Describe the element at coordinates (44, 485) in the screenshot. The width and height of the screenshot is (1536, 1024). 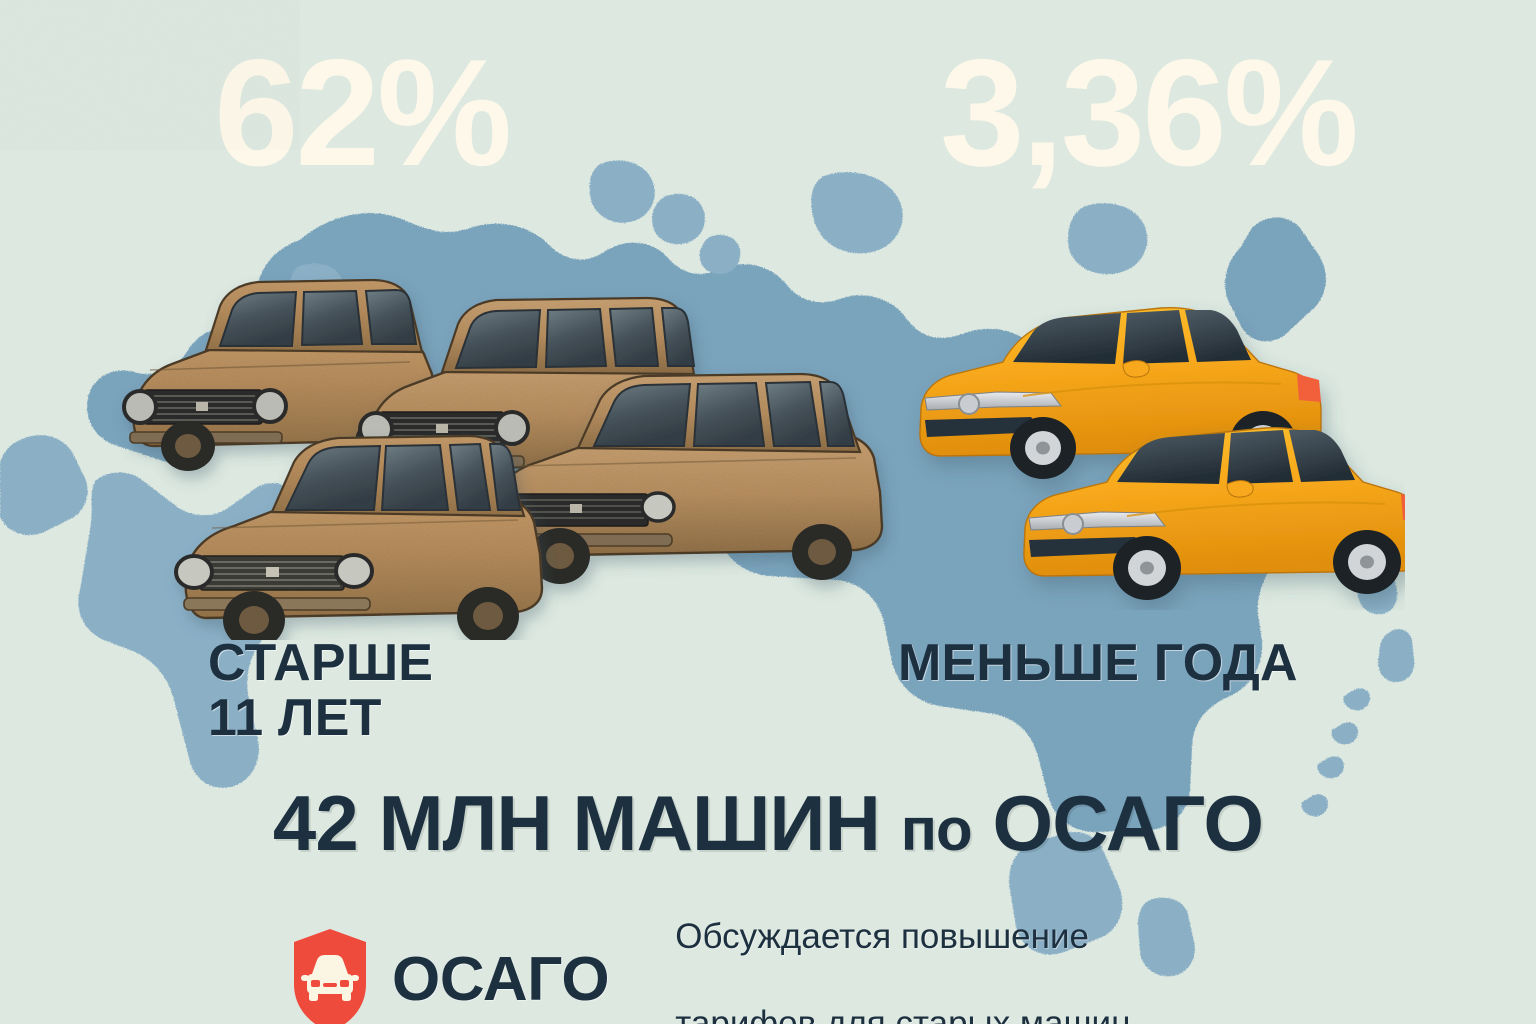
I see `map-arabia` at that location.